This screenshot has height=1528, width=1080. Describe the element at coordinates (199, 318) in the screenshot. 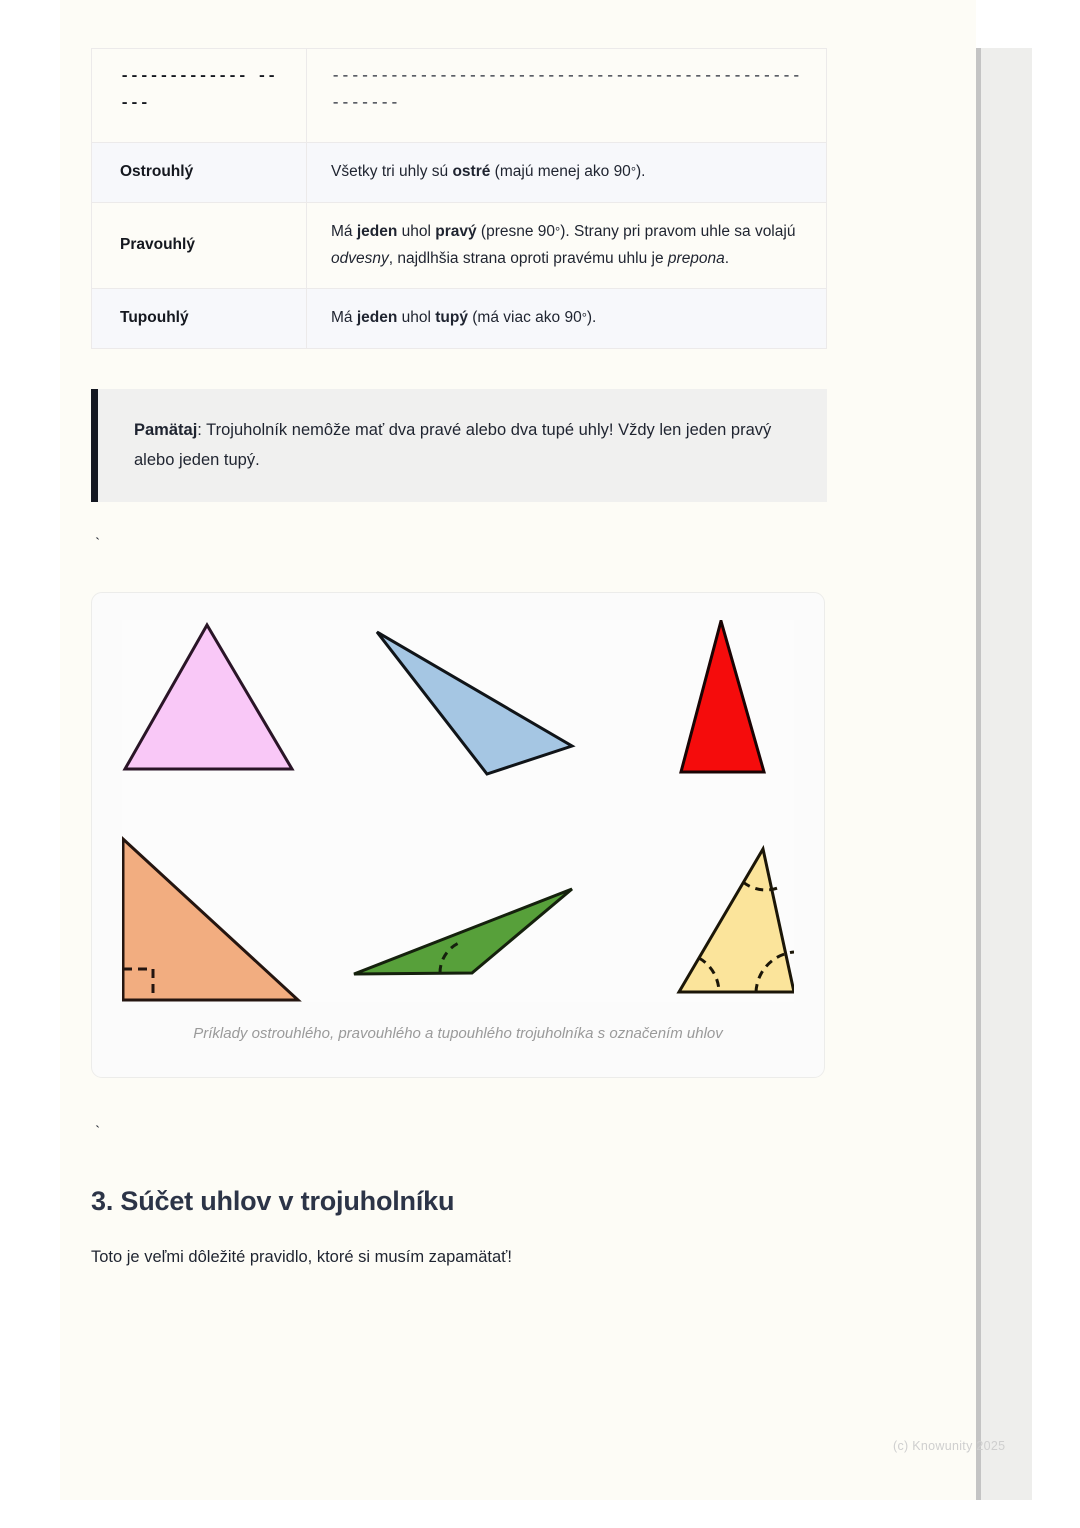

I see `table-cell-name-obtuse: Tupouhlý` at that location.